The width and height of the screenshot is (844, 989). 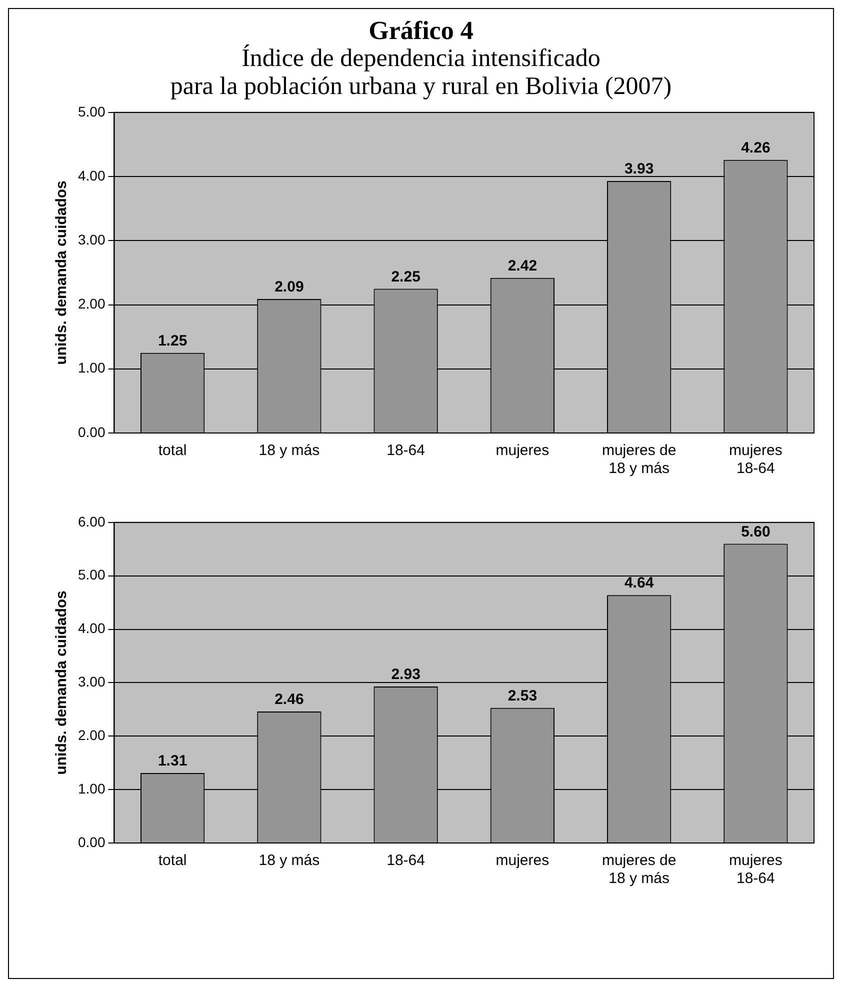 I want to click on data-label: 2.53, so click(x=523, y=695).